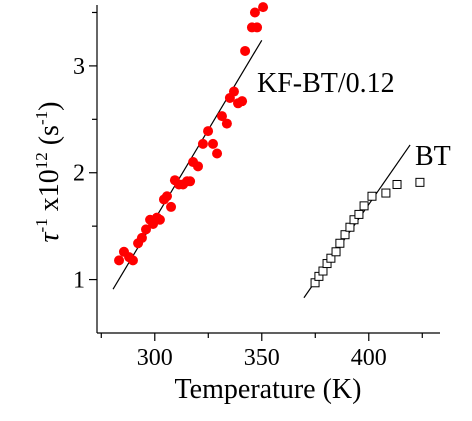 This screenshot has height=421, width=472. Describe the element at coordinates (268, 389) in the screenshot. I see `x-axis-label: Temperature (K)` at that location.